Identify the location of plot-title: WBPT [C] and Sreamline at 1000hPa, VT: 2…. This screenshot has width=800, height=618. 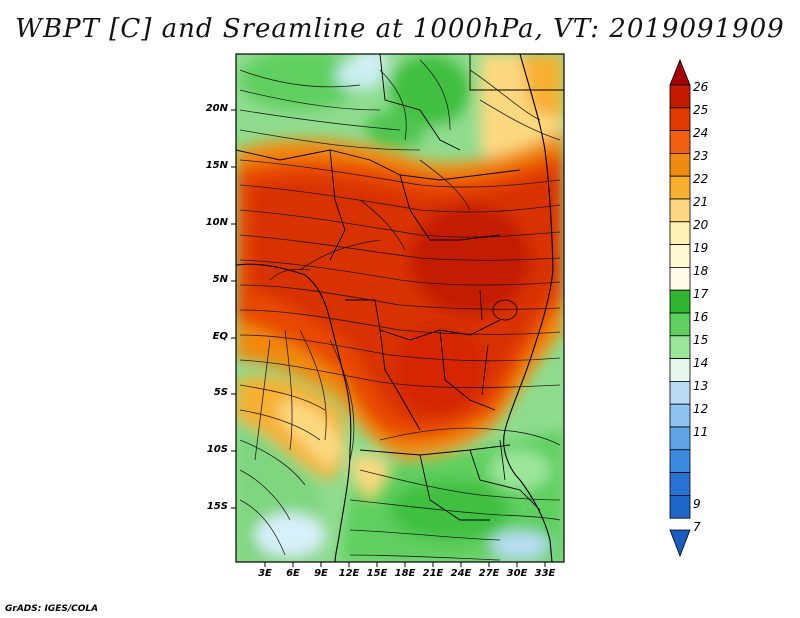
(400, 29).